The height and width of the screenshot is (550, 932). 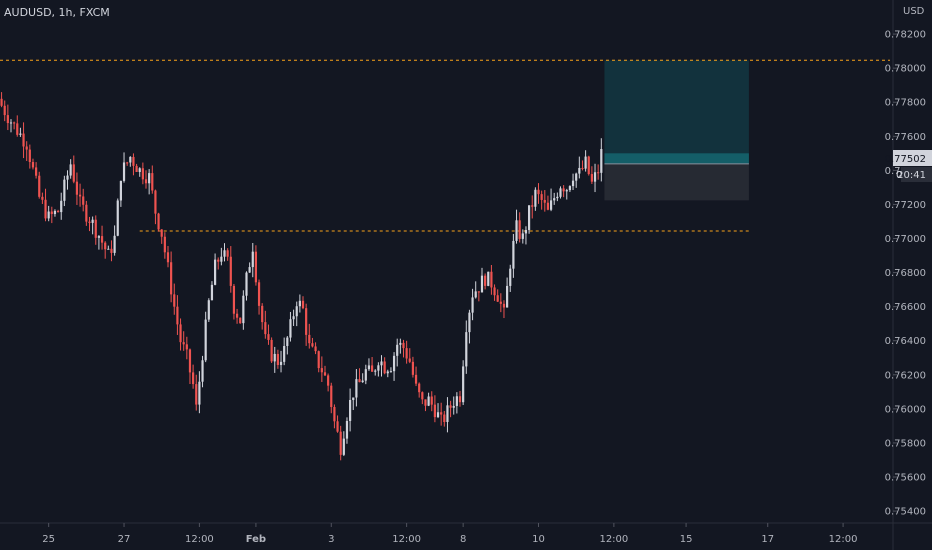 What do you see at coordinates (57, 12) in the screenshot?
I see `symbol-title: AUDUSD, 1h, FXCM` at bounding box center [57, 12].